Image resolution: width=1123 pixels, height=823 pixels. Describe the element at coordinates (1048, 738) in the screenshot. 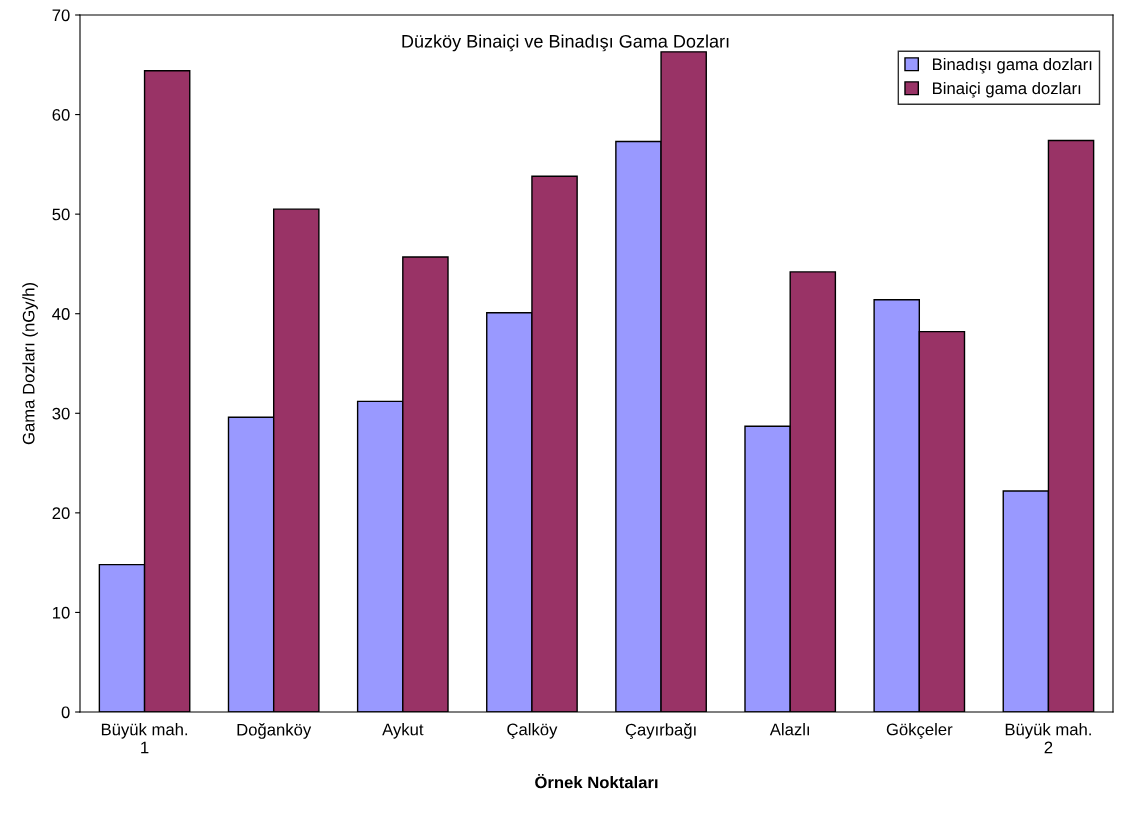

I see `x-tick-label: Büyük mah. 2` at that location.